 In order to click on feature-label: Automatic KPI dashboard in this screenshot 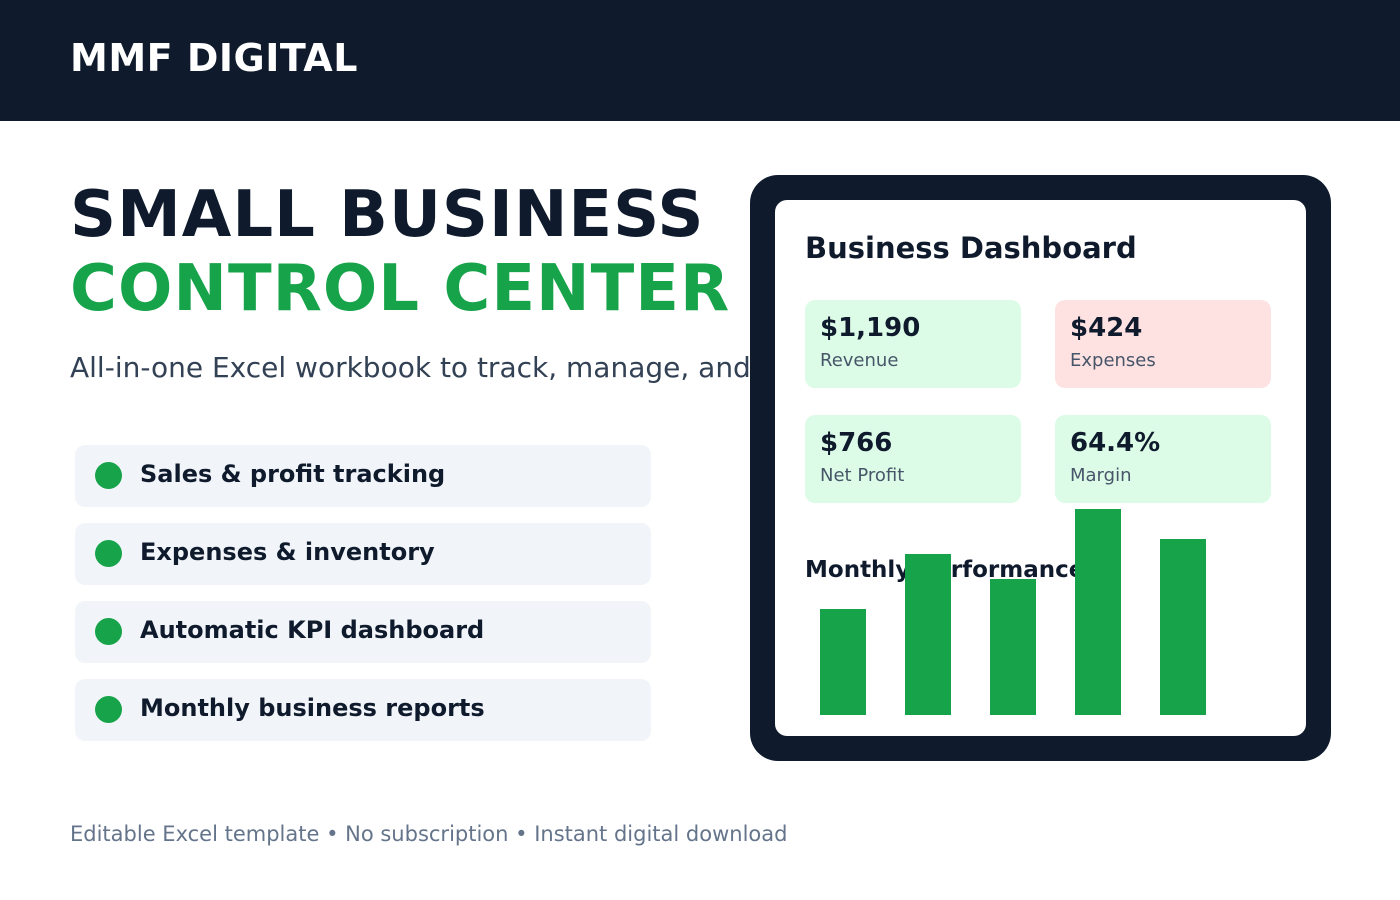, I will do `click(312, 630)`.